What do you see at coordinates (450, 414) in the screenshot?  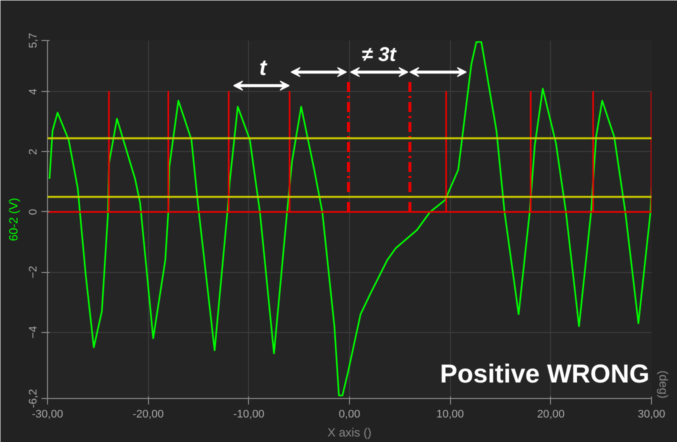 I see `x-tick-label: 10,00` at bounding box center [450, 414].